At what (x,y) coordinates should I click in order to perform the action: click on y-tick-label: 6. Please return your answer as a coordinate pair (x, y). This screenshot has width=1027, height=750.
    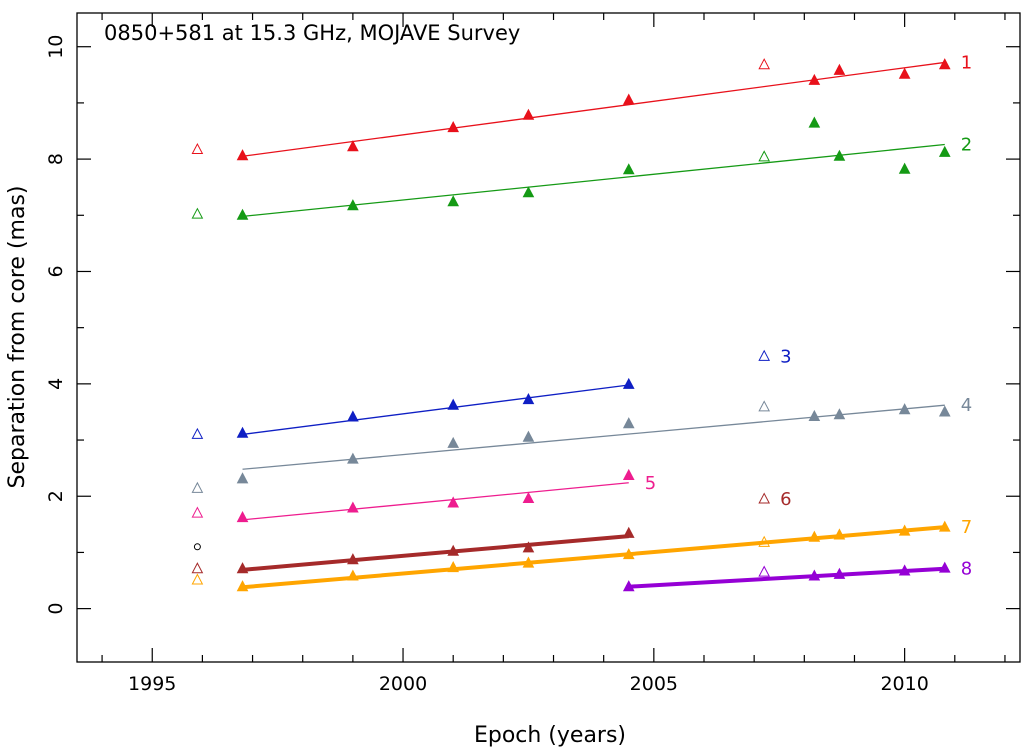
    Looking at the image, I should click on (56, 271).